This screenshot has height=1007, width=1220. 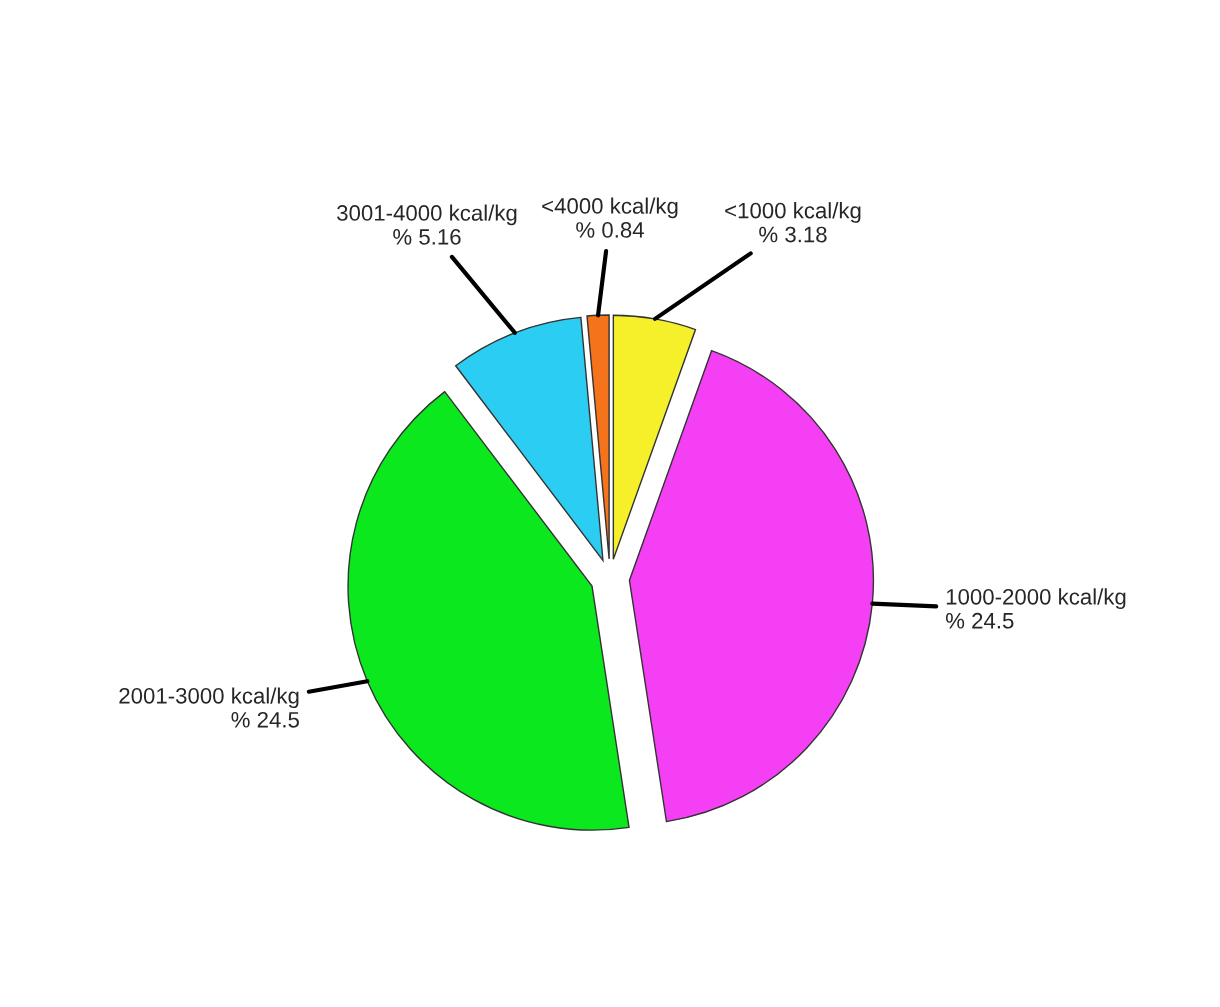 I want to click on slice-label: 1000-2000 kcal/kg, so click(x=1036, y=599).